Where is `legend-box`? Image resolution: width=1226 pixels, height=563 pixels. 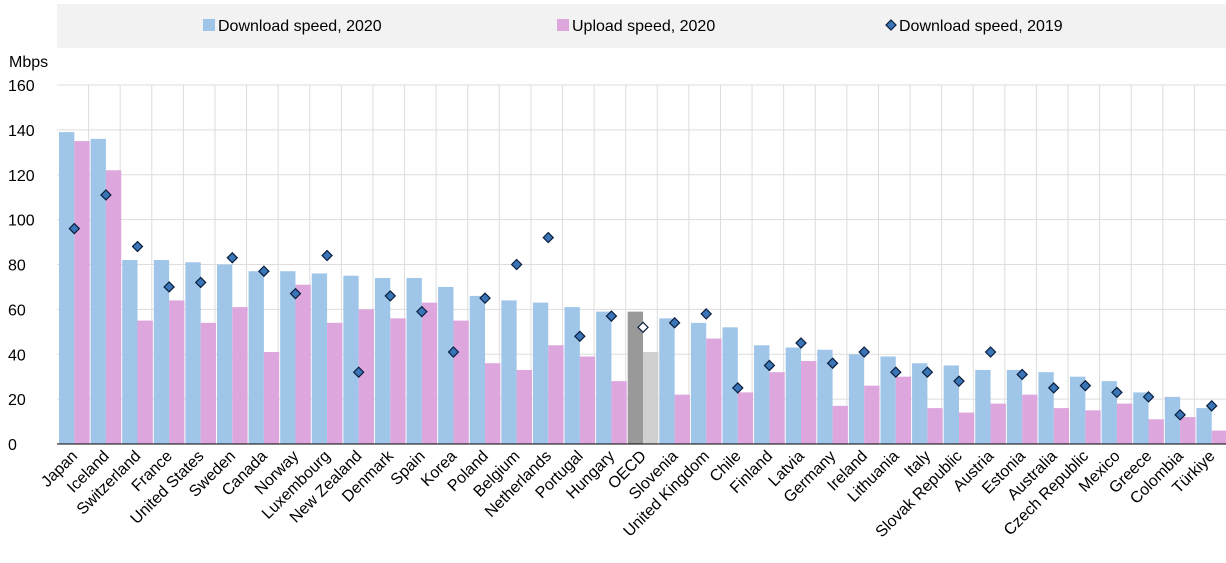 legend-box is located at coordinates (641, 26).